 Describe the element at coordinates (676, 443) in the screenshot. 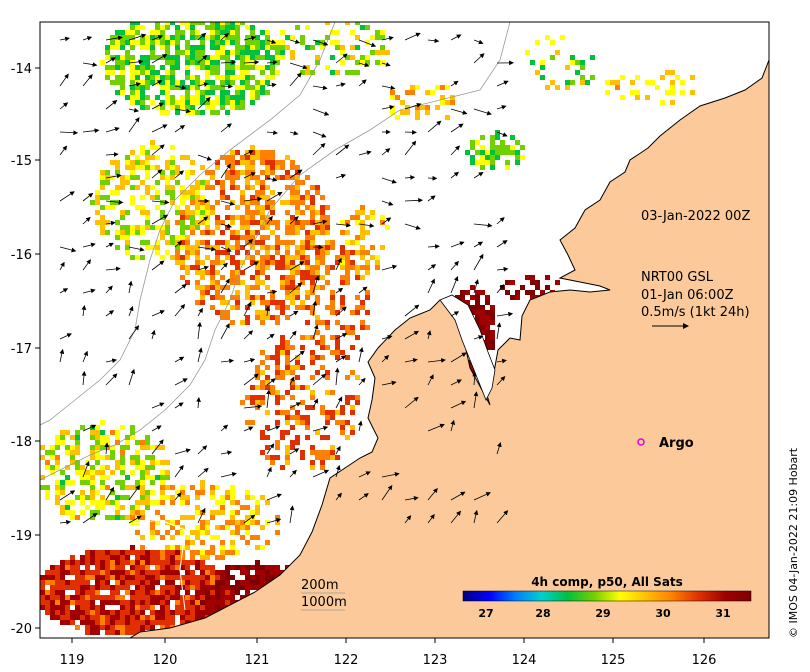

I see `argo-label: Argo` at that location.